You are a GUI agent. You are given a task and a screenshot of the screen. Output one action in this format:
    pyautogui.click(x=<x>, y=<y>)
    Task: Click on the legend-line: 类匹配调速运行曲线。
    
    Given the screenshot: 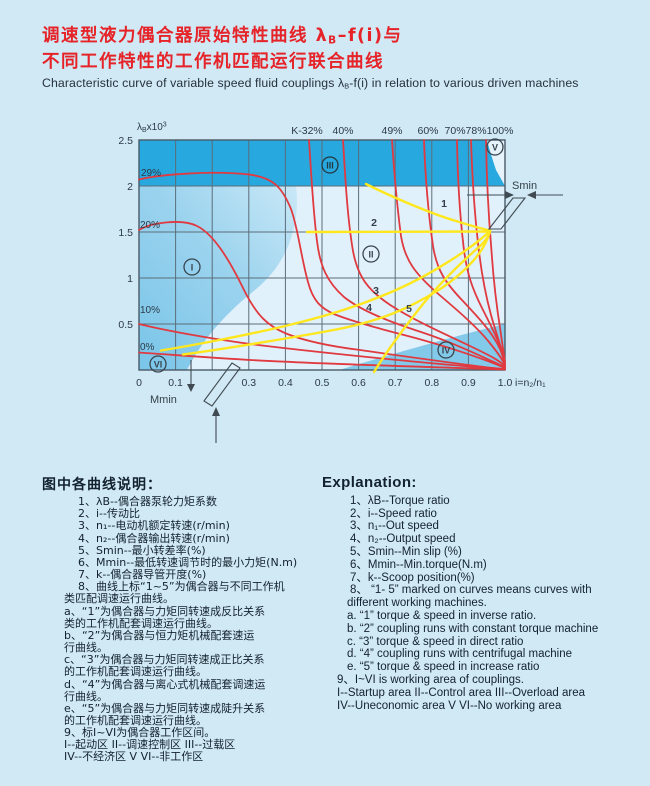 What is the action you would take?
    pyautogui.click(x=119, y=599)
    